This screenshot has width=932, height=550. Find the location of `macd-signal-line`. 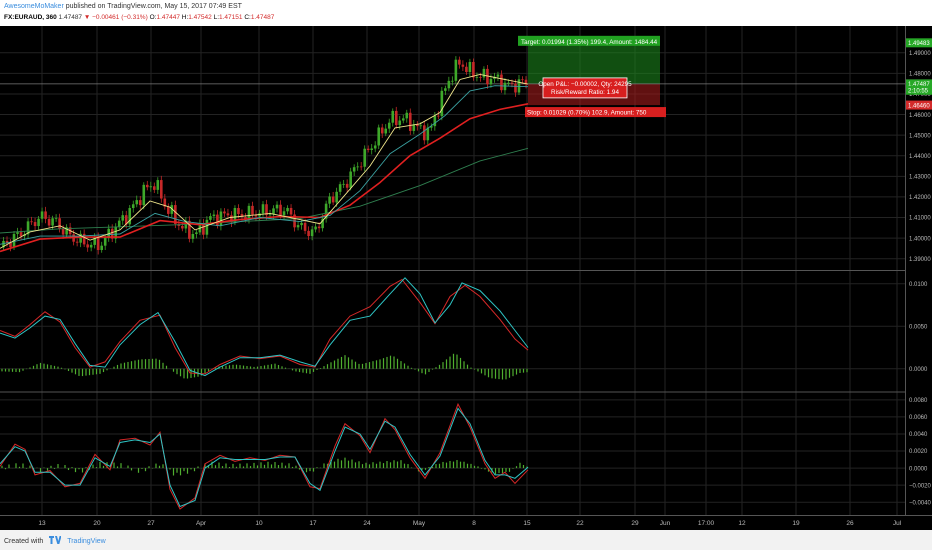

macd-signal-line is located at coordinates (264, 326).